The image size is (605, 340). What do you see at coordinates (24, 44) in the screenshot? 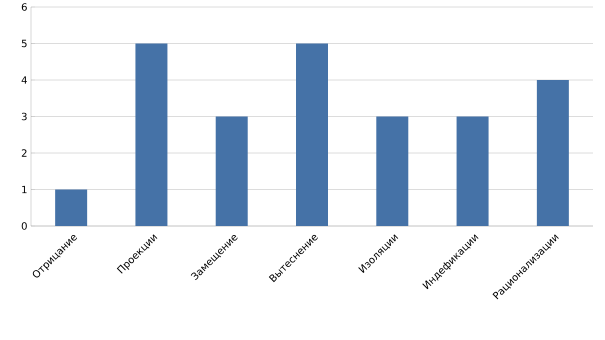
I see `y-tick-label: 5` at bounding box center [24, 44].